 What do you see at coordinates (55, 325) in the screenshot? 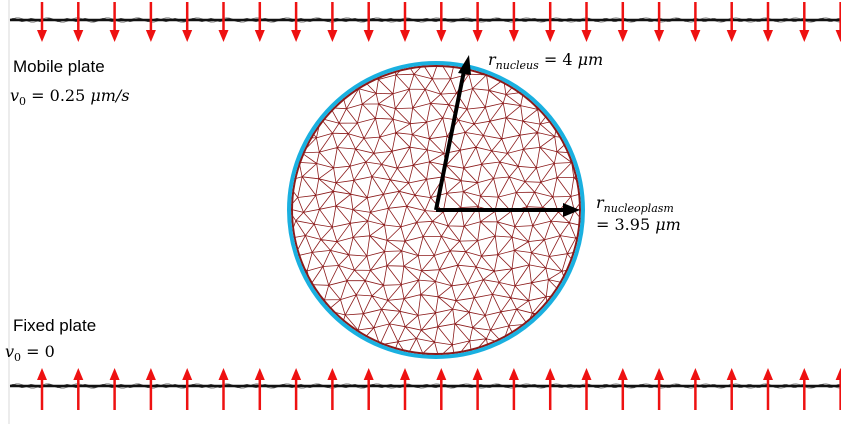
I see `fixed-plate-label: Fixed plate` at bounding box center [55, 325].